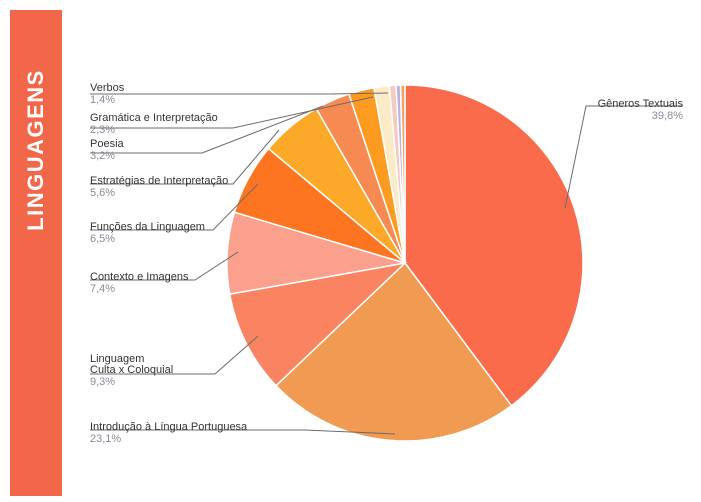 This screenshot has width=701, height=502. What do you see at coordinates (102, 130) in the screenshot?
I see `value-gramatica-e-interpretacao: 2,3%` at bounding box center [102, 130].